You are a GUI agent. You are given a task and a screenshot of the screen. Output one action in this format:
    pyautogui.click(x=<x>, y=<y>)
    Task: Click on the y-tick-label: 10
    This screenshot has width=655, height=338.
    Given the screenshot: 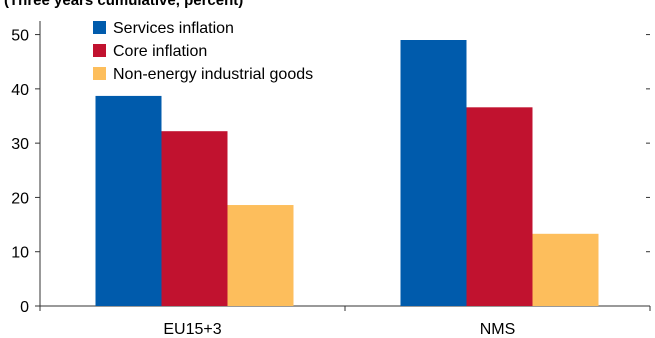 What is the action you would take?
    pyautogui.click(x=20, y=253)
    